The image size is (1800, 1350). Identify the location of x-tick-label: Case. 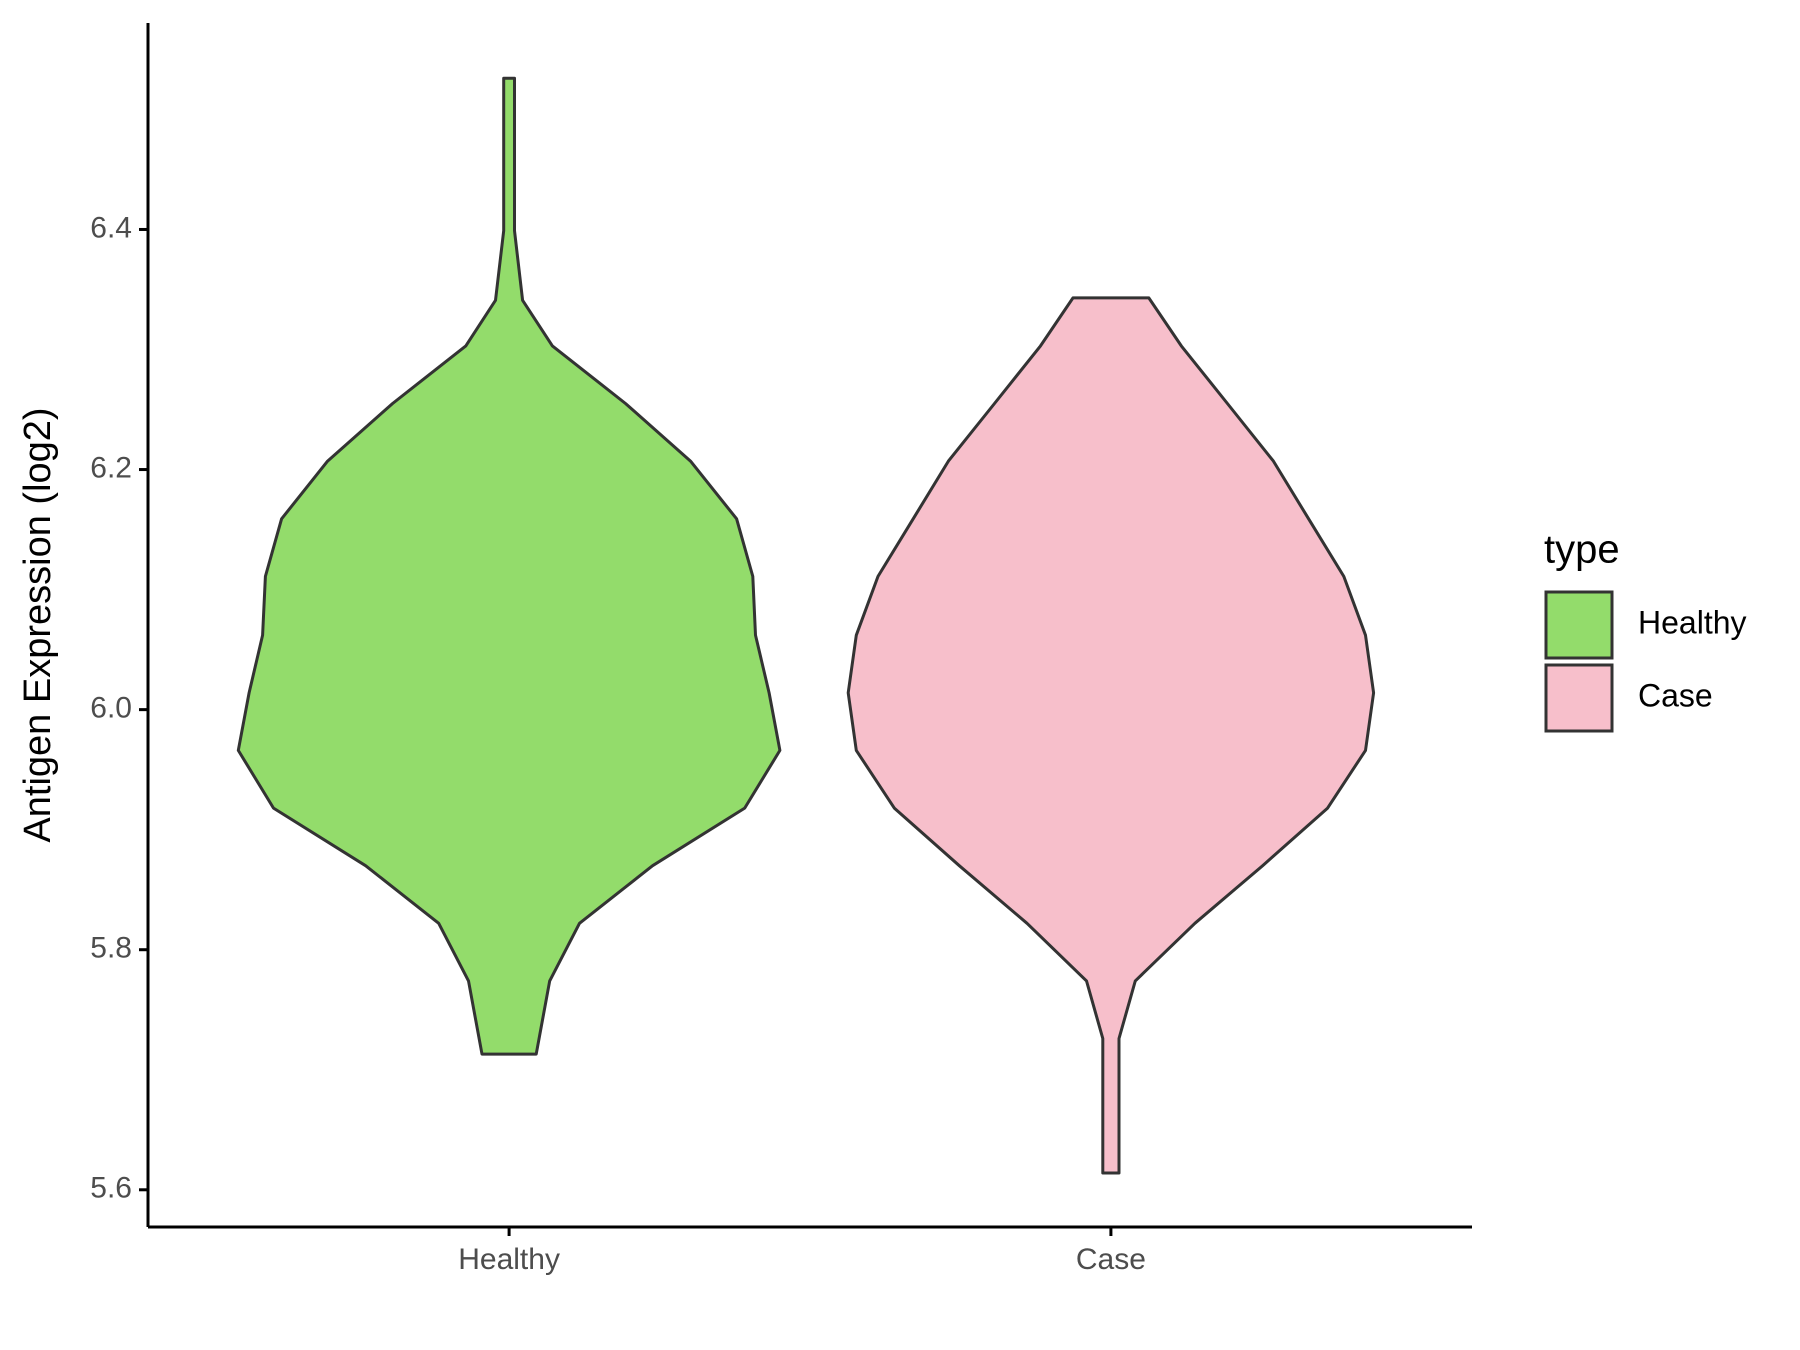
(1111, 1259).